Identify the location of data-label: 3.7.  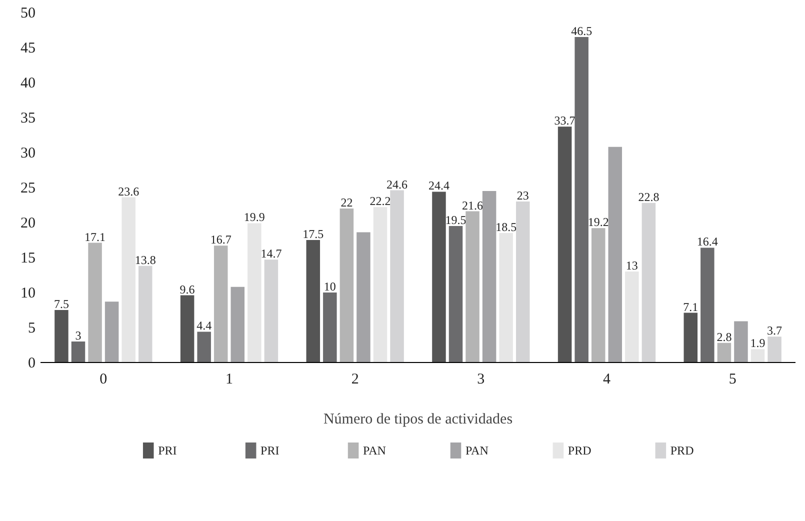
(774, 331).